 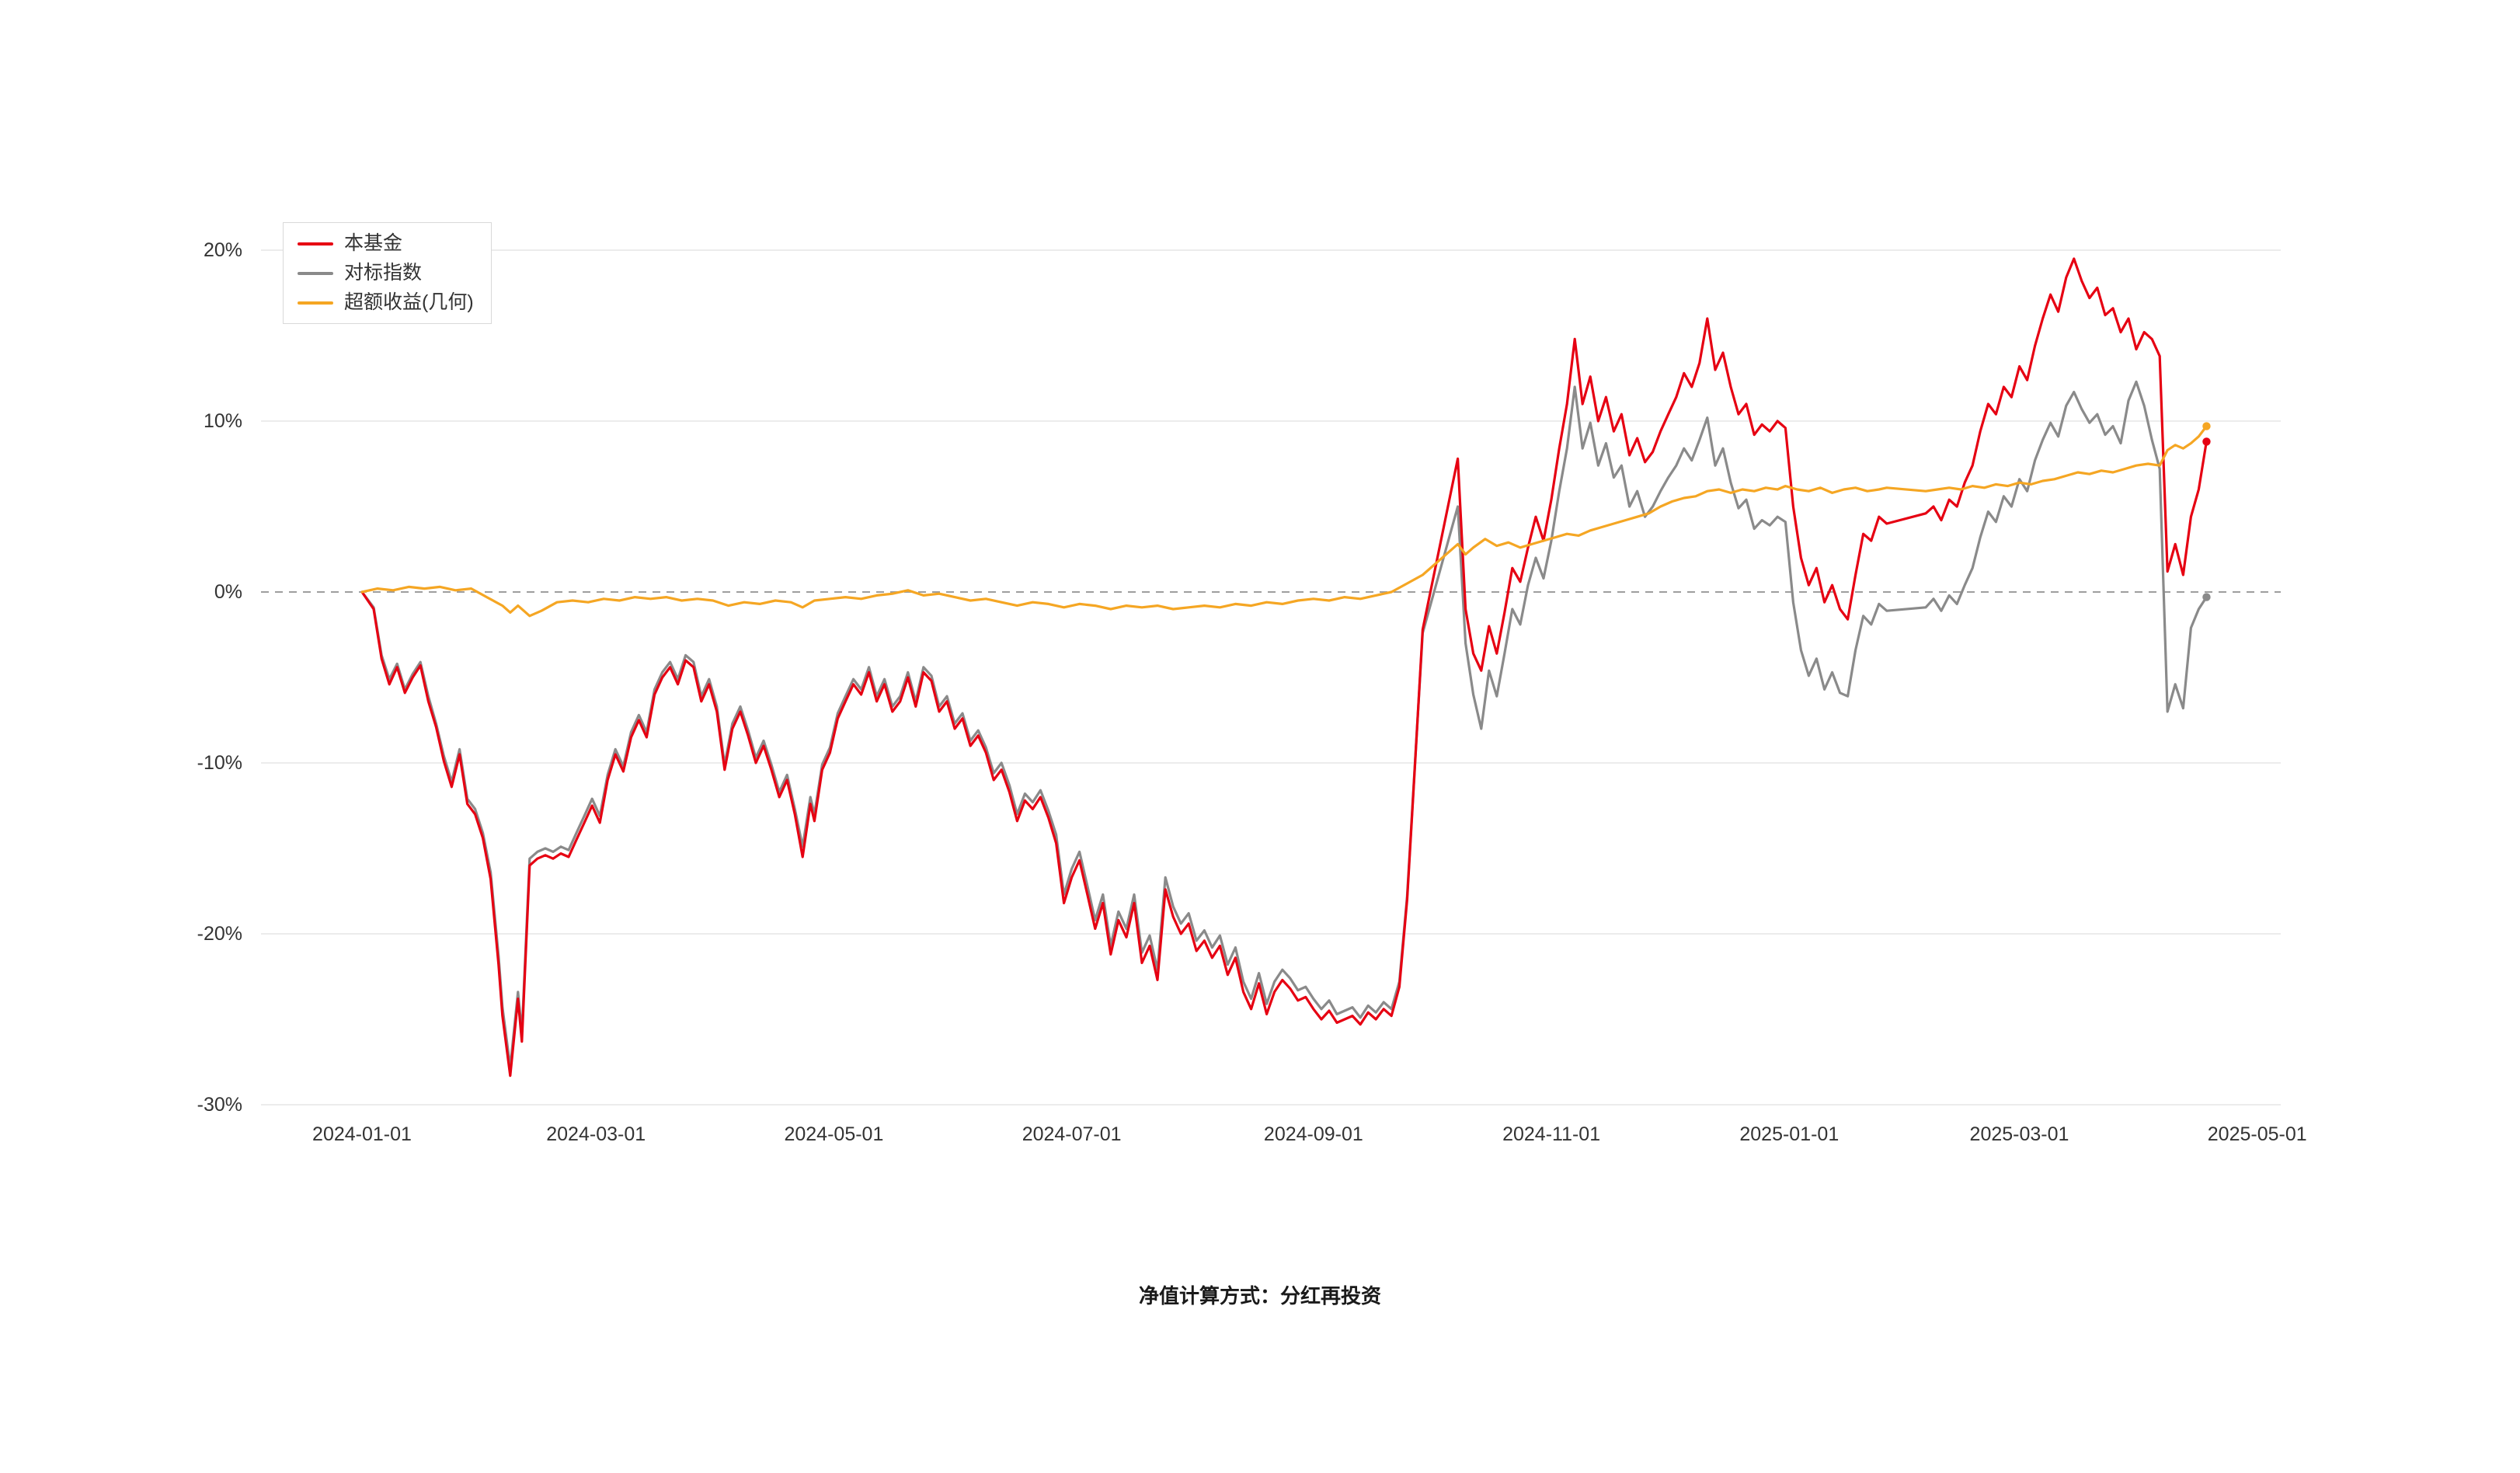 I want to click on y-tick-label: -20%, so click(x=219, y=934).